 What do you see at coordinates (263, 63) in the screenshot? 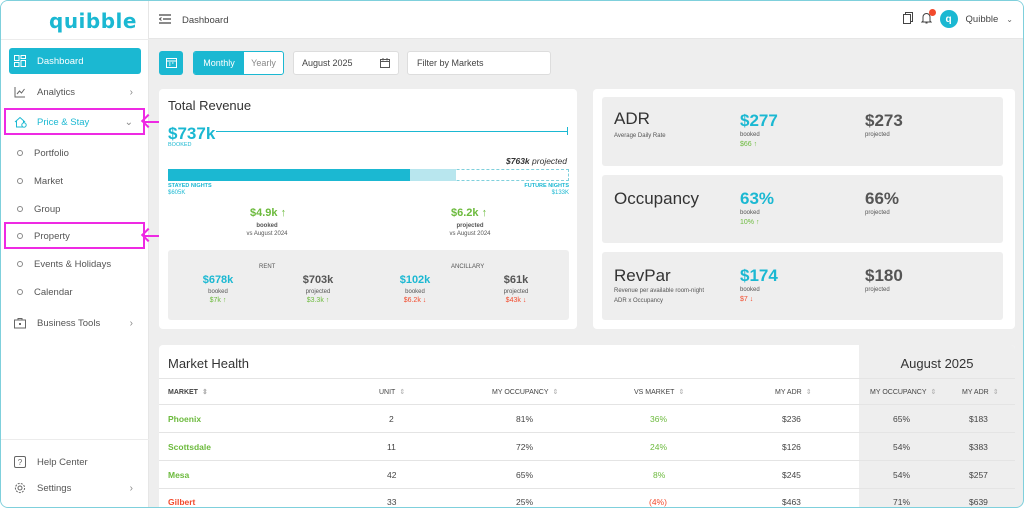
I see `yearly-toggle: Yearly` at bounding box center [263, 63].